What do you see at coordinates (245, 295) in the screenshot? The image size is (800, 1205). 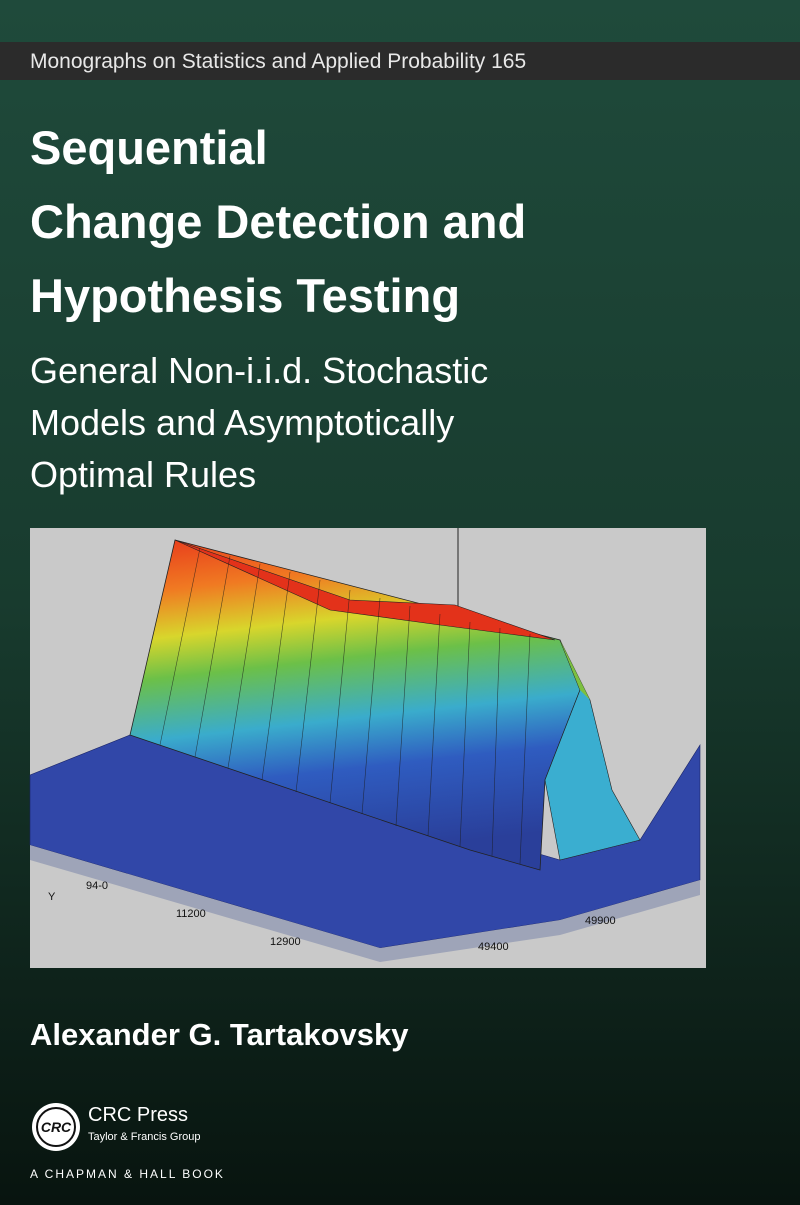 I see `title-line: Hypothesis Testing` at bounding box center [245, 295].